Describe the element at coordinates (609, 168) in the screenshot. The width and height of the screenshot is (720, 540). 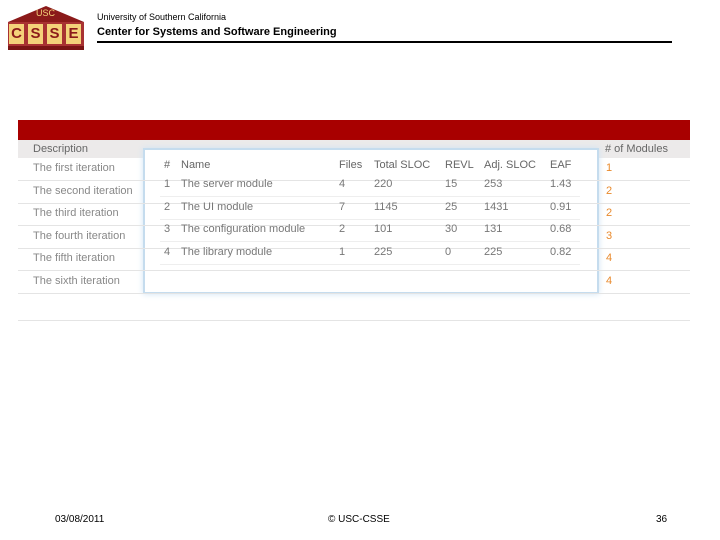
I see `bg-modules: 1` at that location.